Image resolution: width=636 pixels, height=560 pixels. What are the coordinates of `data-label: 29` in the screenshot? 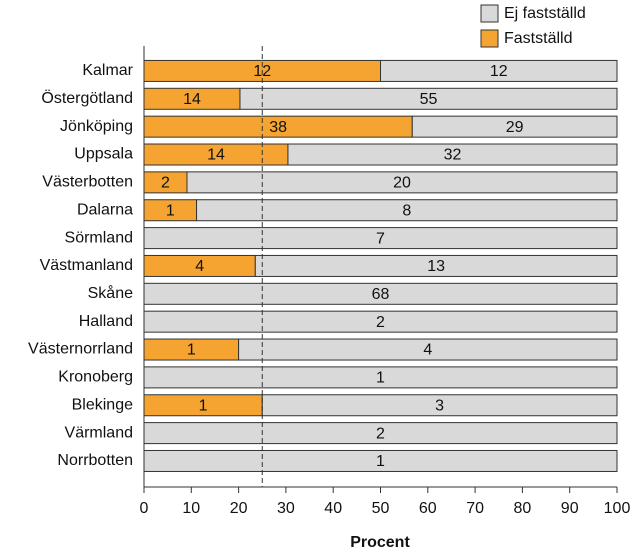 It's located at (515, 127).